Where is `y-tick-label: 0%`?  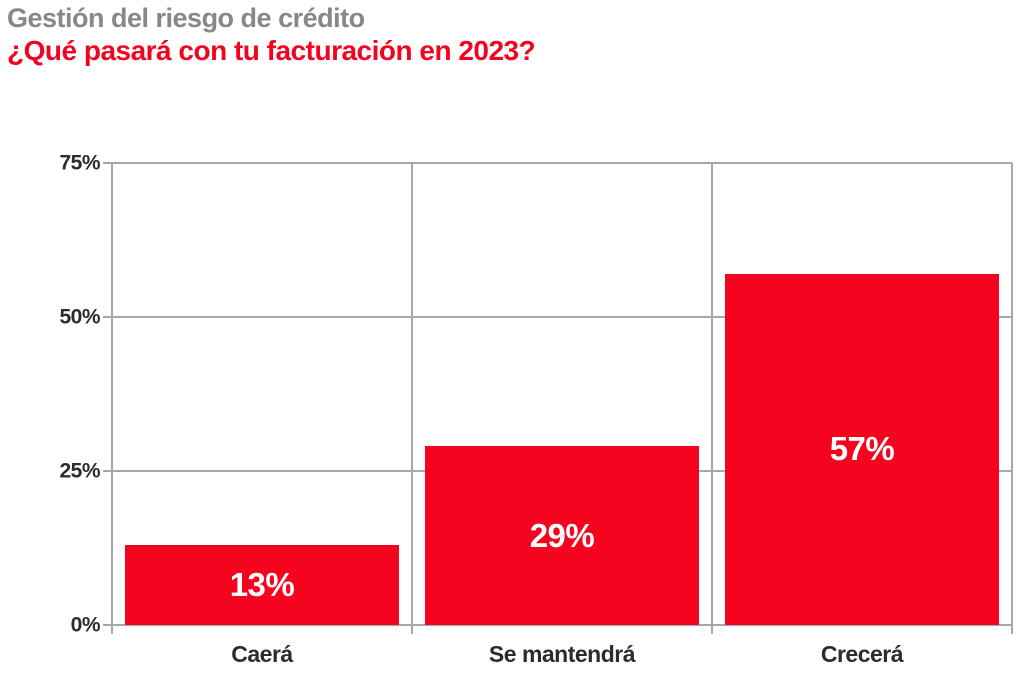
y-tick-label: 0% is located at coordinates (85, 625).